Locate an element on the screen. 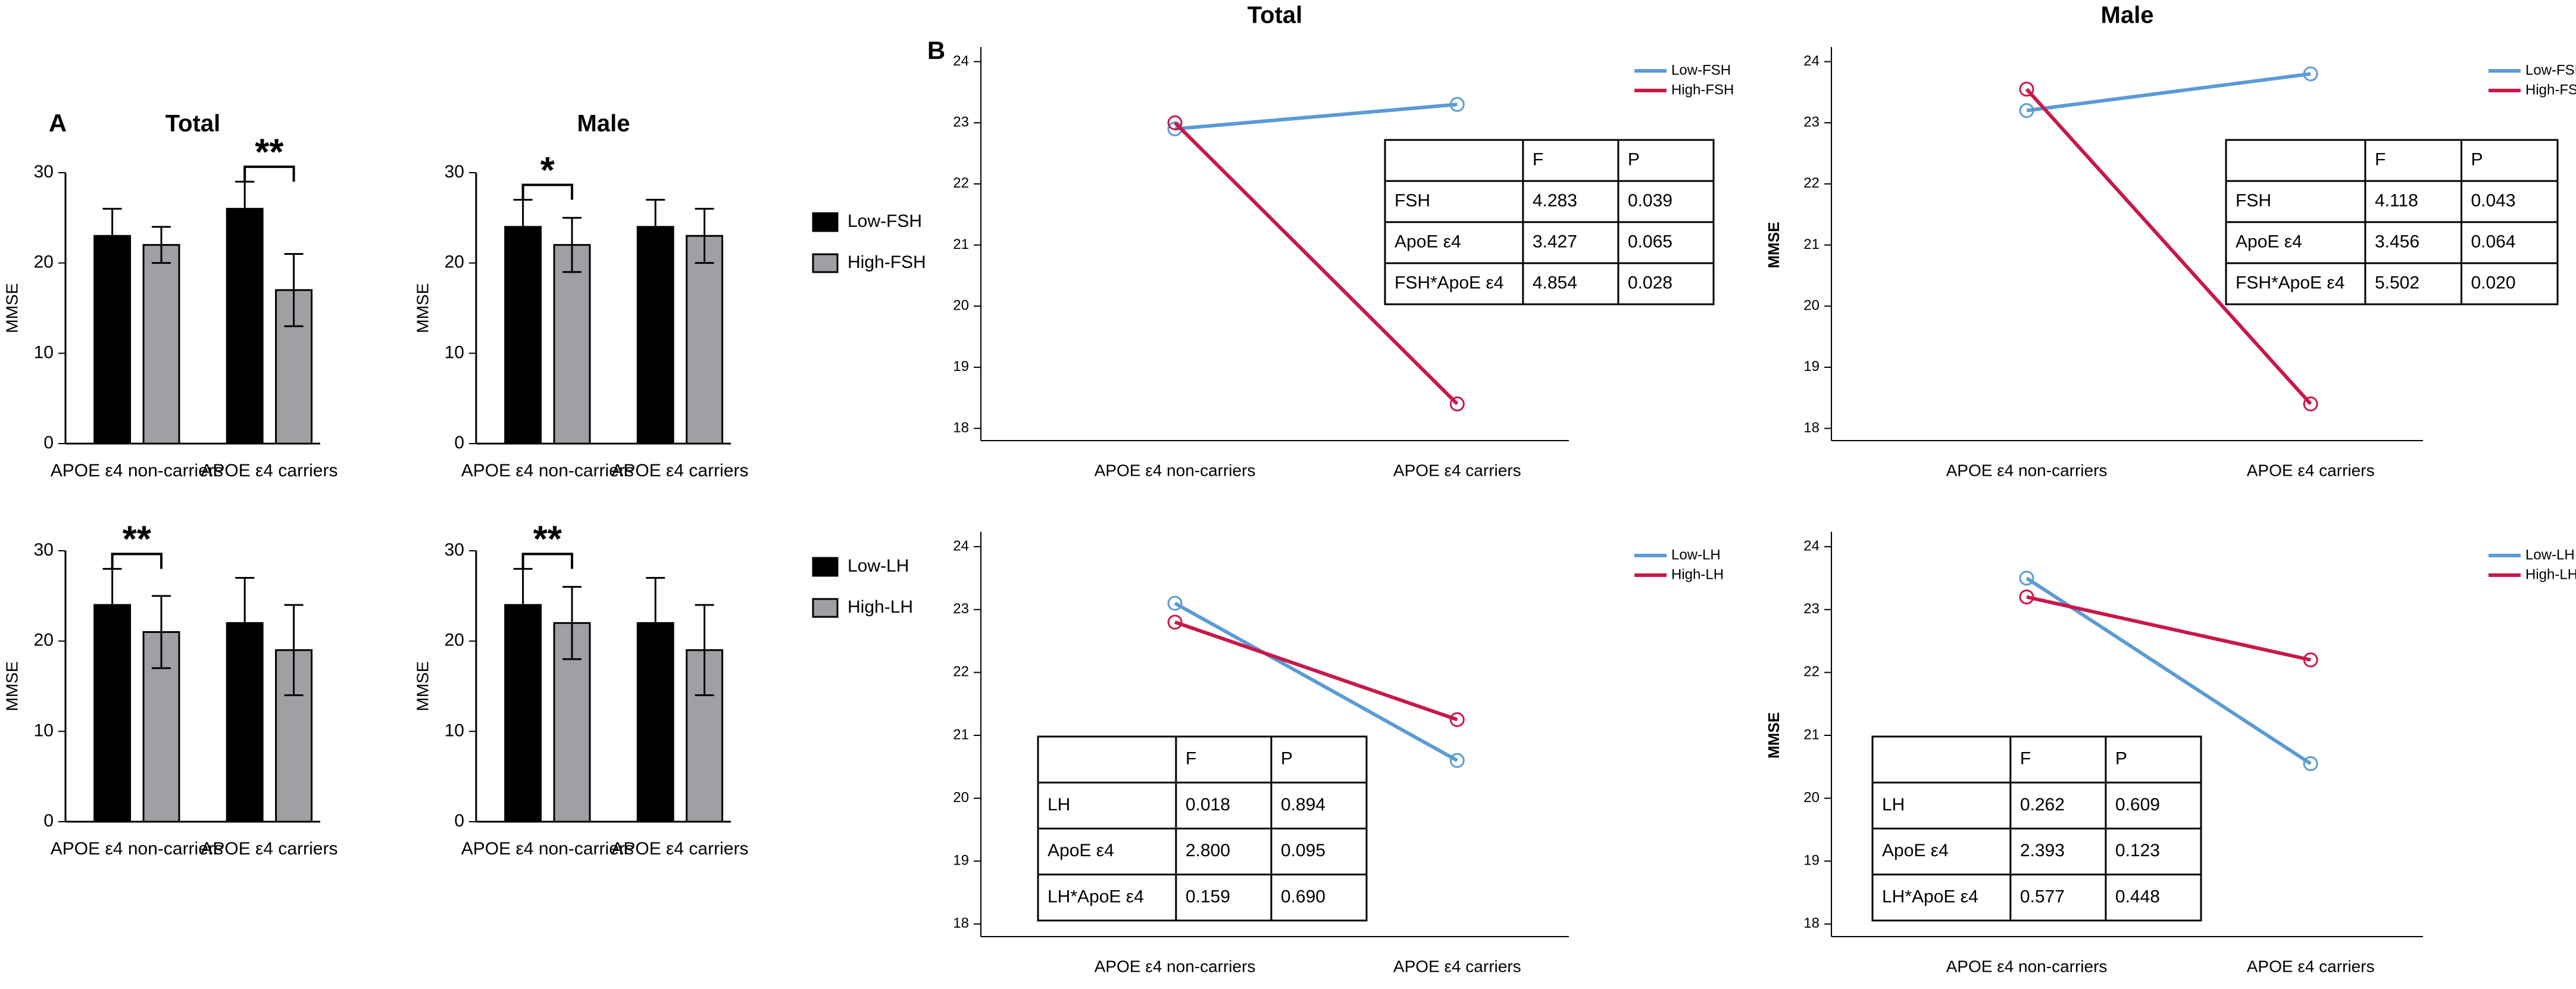  table-cell: LH is located at coordinates (1893, 805).